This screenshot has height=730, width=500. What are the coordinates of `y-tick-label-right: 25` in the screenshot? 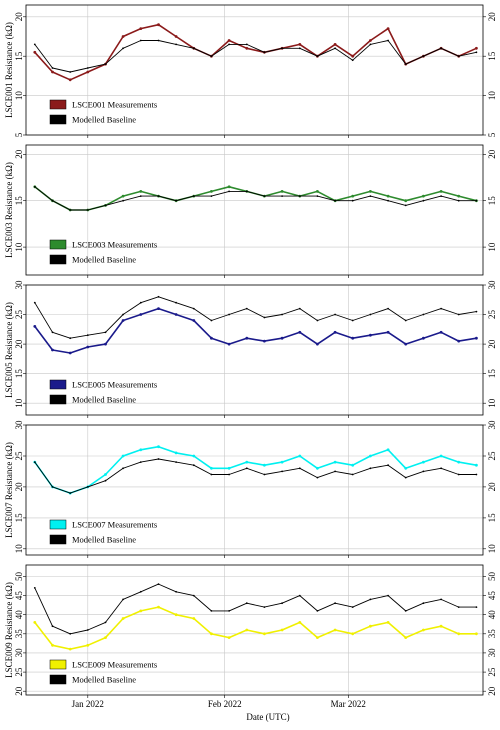 It's located at (492, 672).